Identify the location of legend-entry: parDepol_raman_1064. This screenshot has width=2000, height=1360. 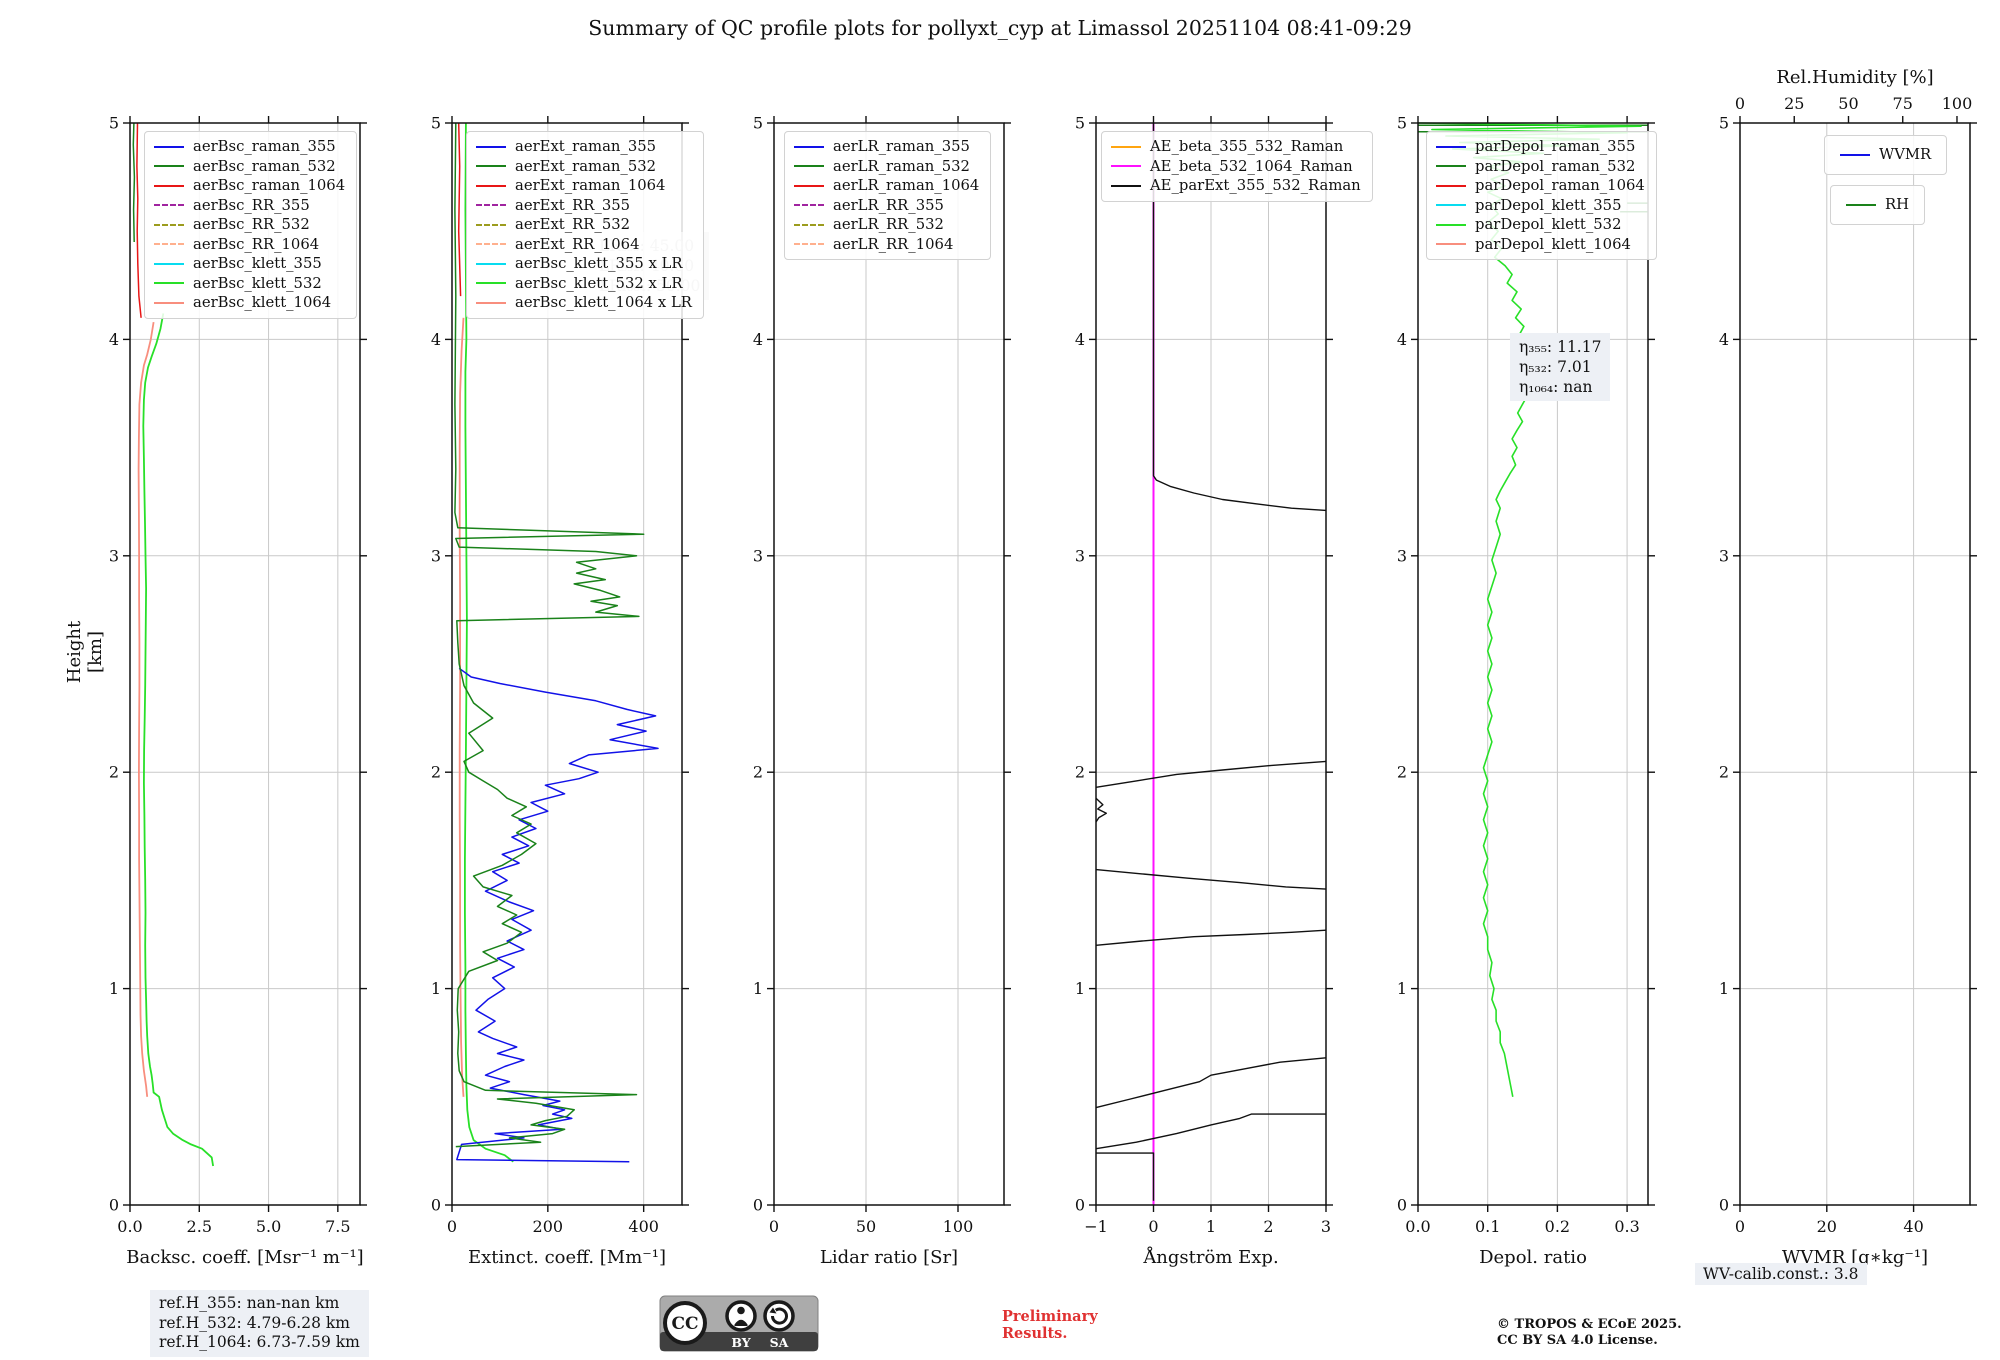
(1540, 186).